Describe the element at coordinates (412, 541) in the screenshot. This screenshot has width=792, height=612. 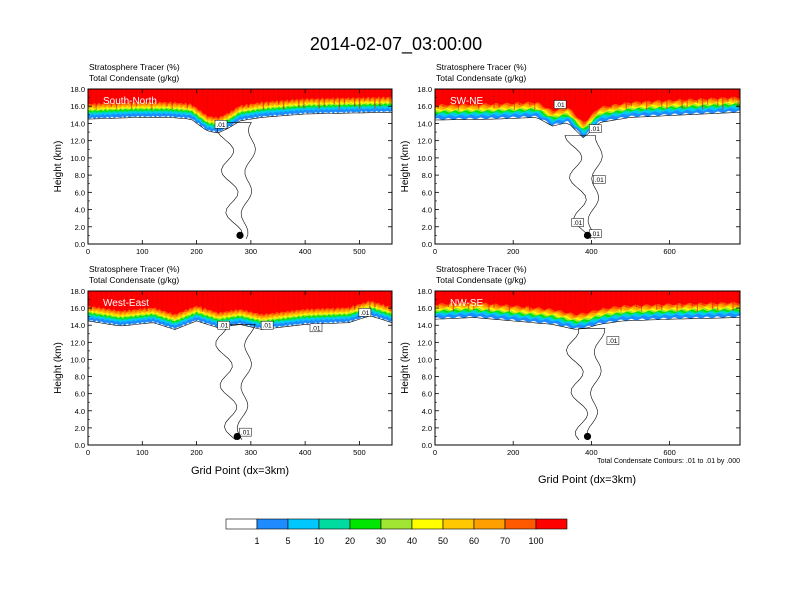
I see `colorbar-label: 40` at that location.